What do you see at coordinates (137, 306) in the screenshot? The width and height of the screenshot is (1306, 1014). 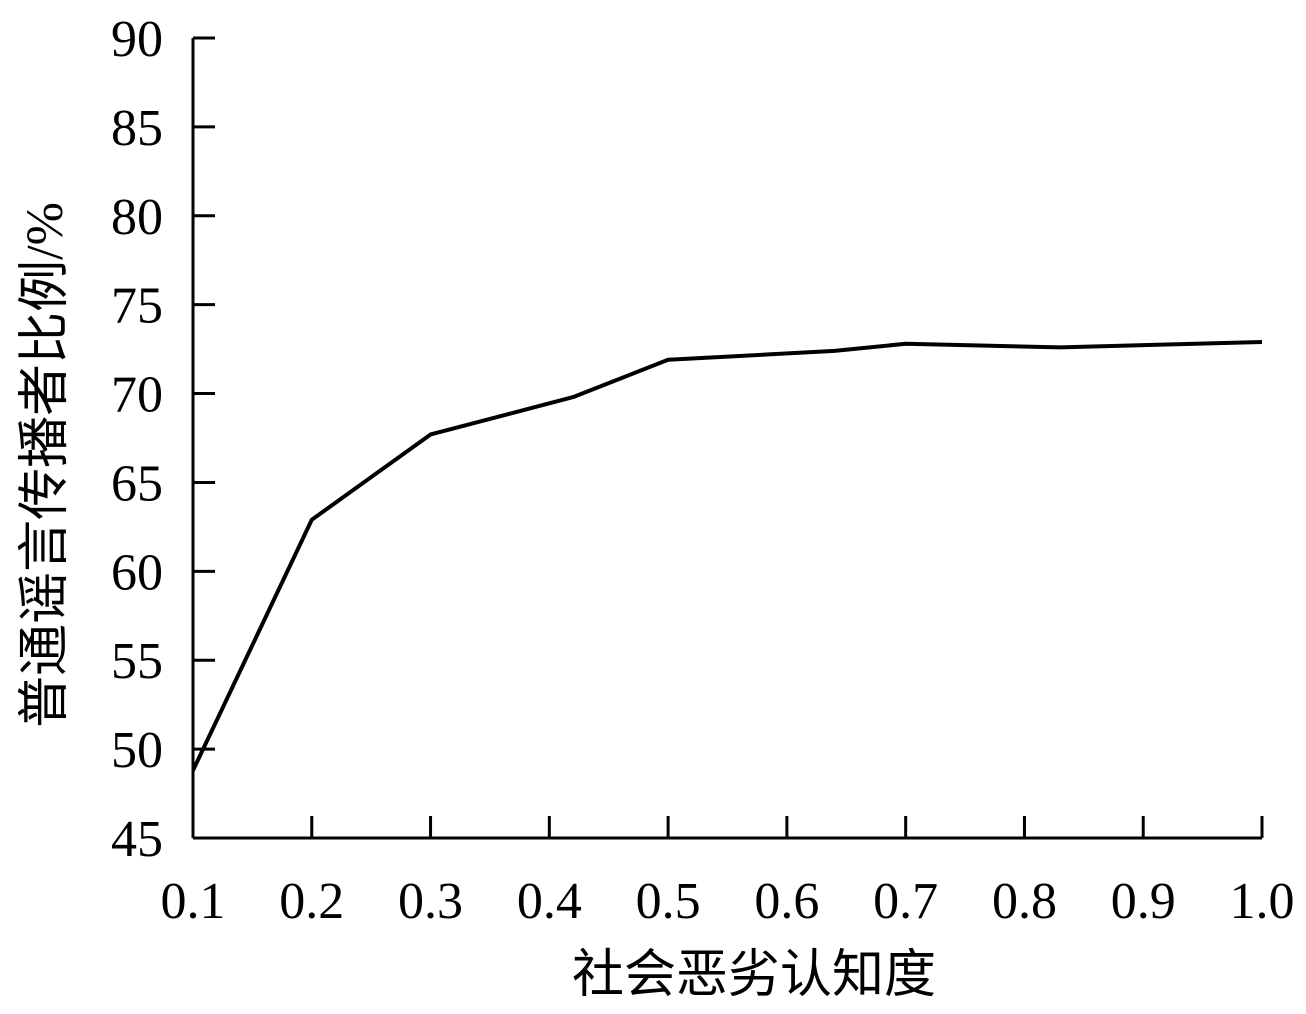 I see `y-tick-label: 75` at bounding box center [137, 306].